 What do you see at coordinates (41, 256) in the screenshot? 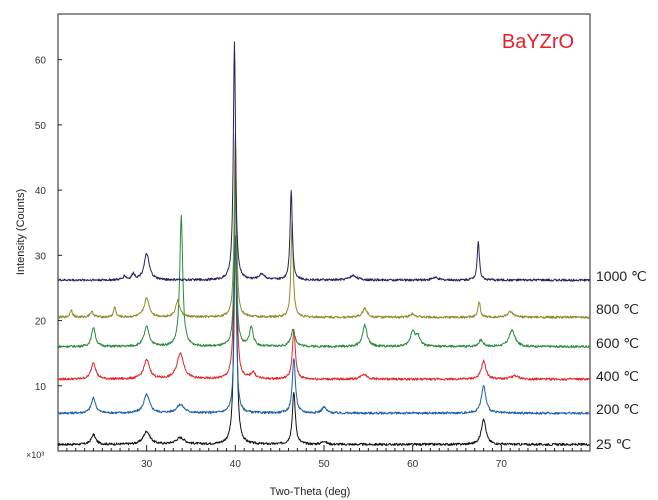
I see `y-tick-label: 30` at bounding box center [41, 256].